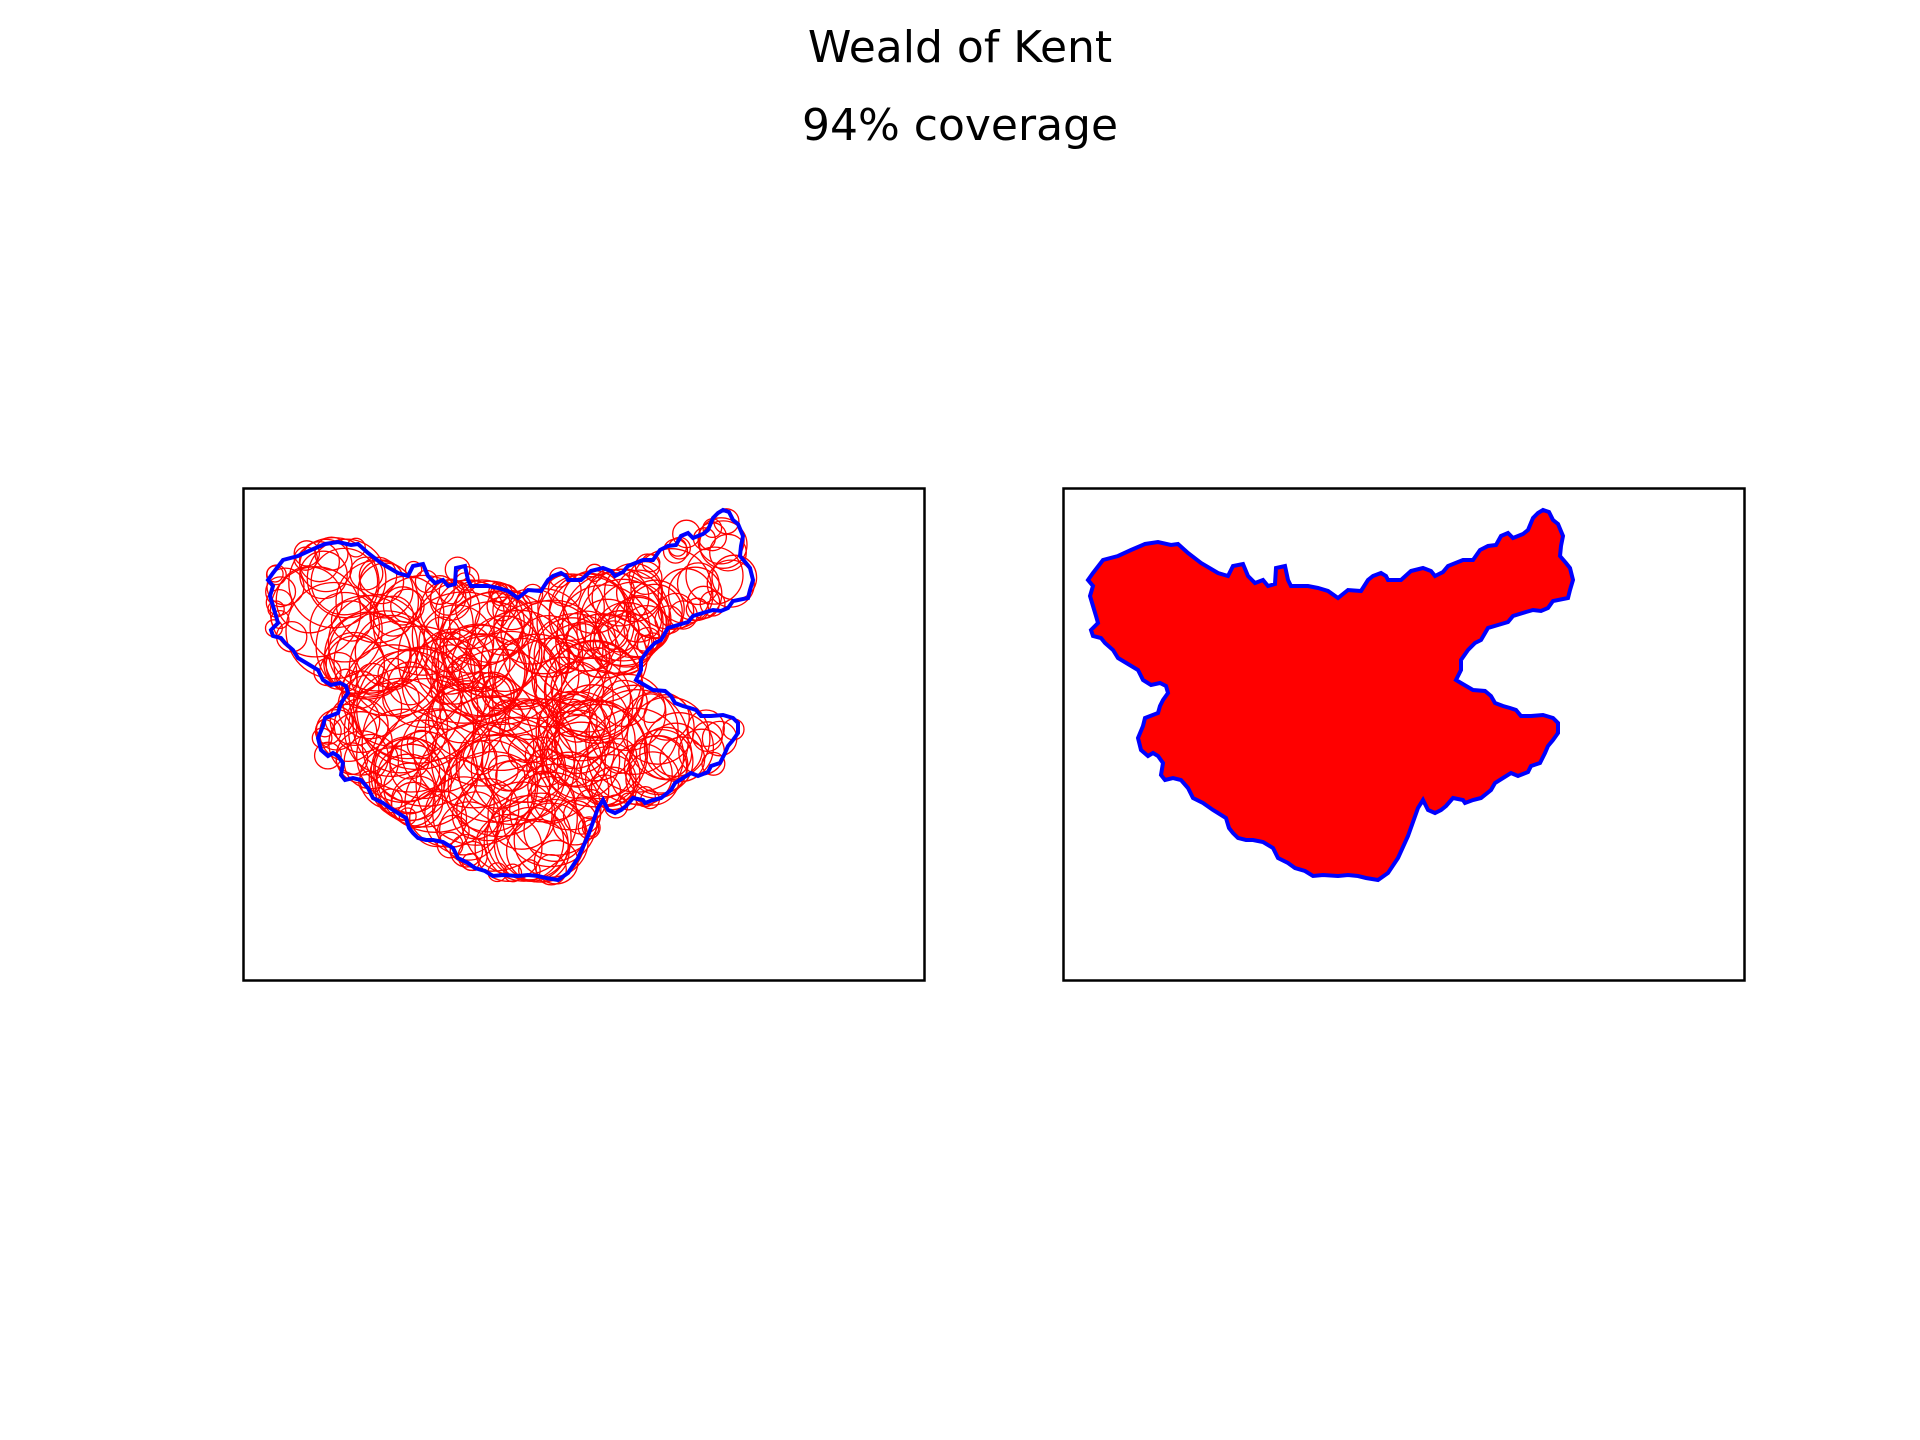 The height and width of the screenshot is (1440, 1920). What do you see at coordinates (960, 125) in the screenshot?
I see `coverage-subtitle: 94% coverage` at bounding box center [960, 125].